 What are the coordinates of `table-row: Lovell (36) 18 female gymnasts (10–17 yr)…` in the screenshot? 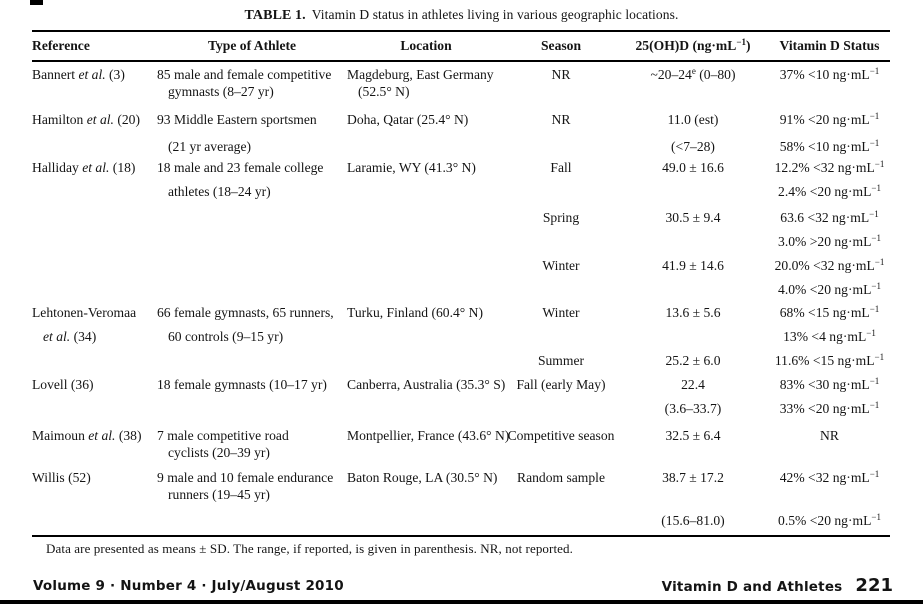 It's located at (461, 397).